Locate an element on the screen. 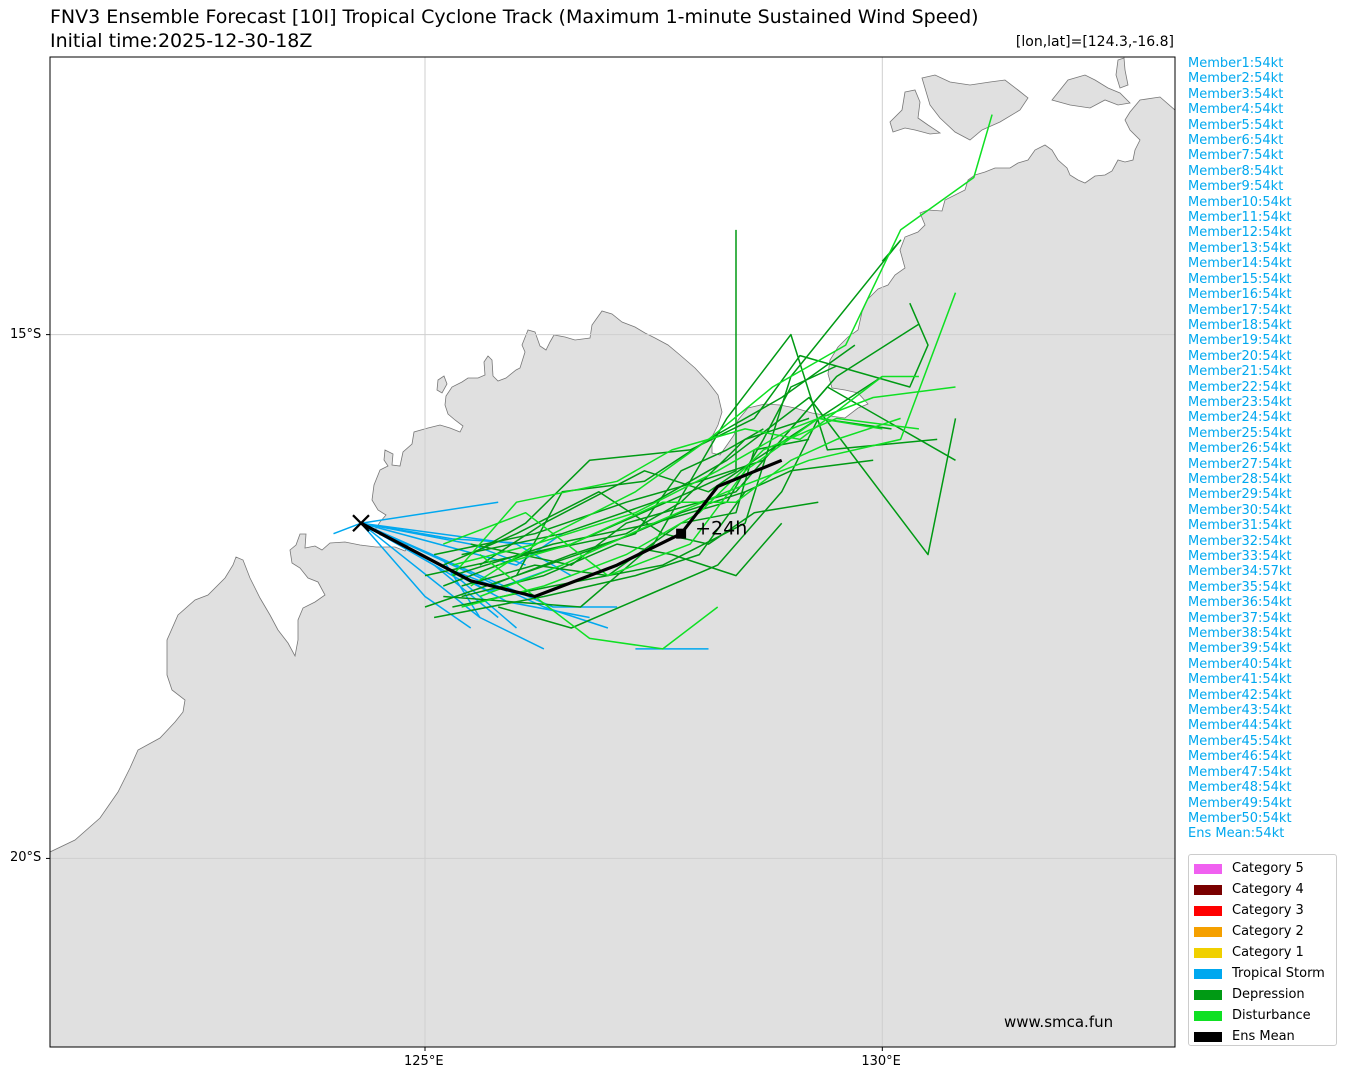 Image resolution: width=1347 pixels, height=1078 pixels. member-entry: Member47:54kt is located at coordinates (1240, 772).